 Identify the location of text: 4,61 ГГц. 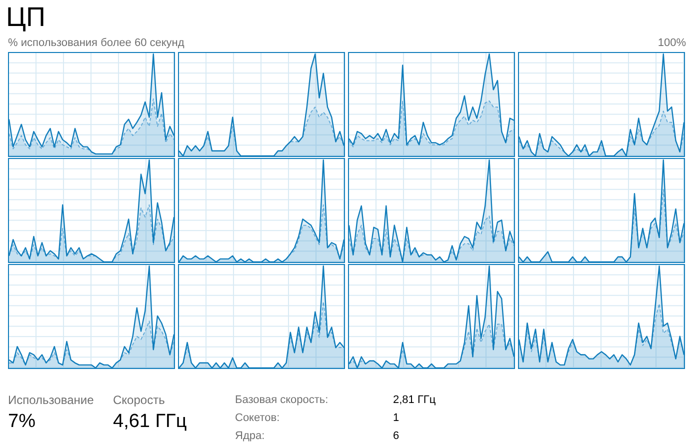
(150, 422).